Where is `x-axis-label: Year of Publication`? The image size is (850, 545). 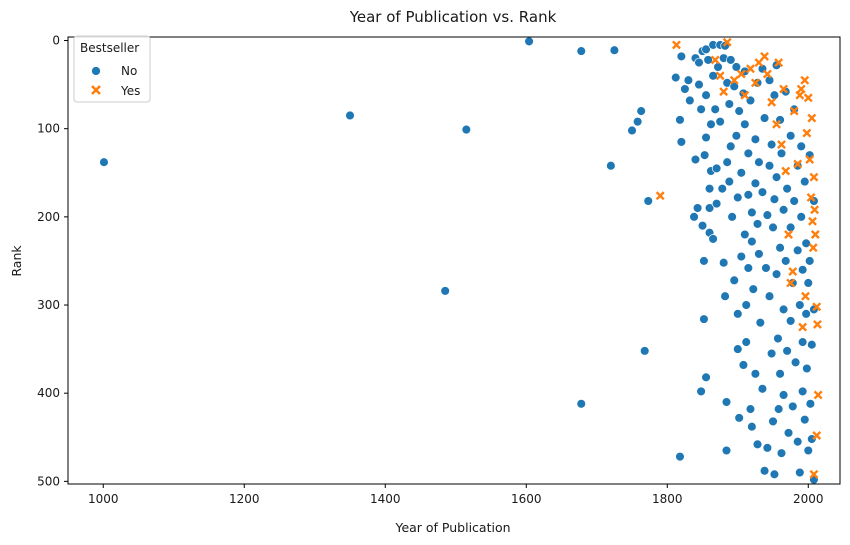
x-axis-label: Year of Publication is located at coordinates (452, 527).